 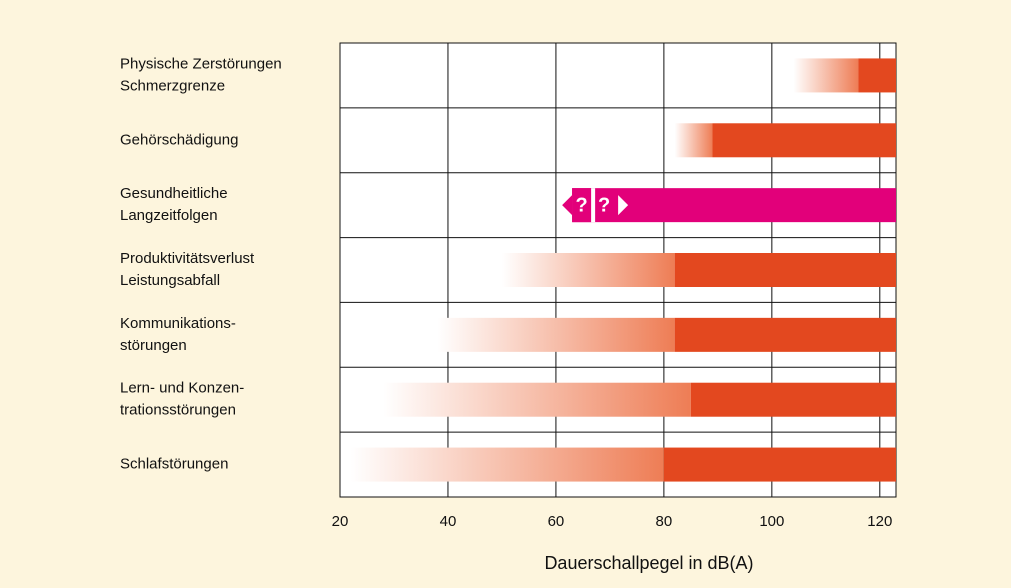 What do you see at coordinates (178, 323) in the screenshot?
I see `category-label: Kommunikations-` at bounding box center [178, 323].